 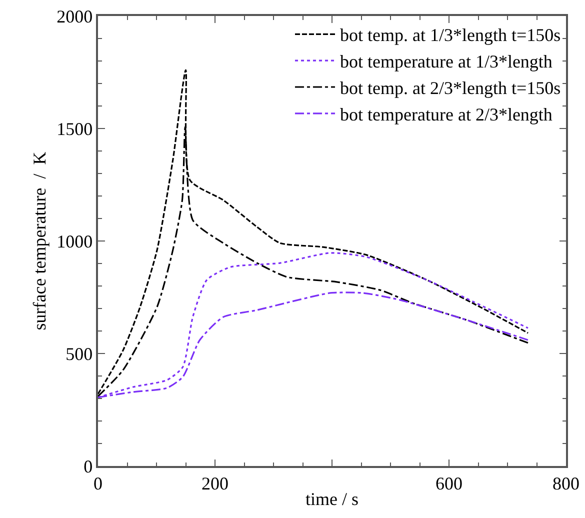 I want to click on x-tick-label: 800, so click(x=566, y=483).